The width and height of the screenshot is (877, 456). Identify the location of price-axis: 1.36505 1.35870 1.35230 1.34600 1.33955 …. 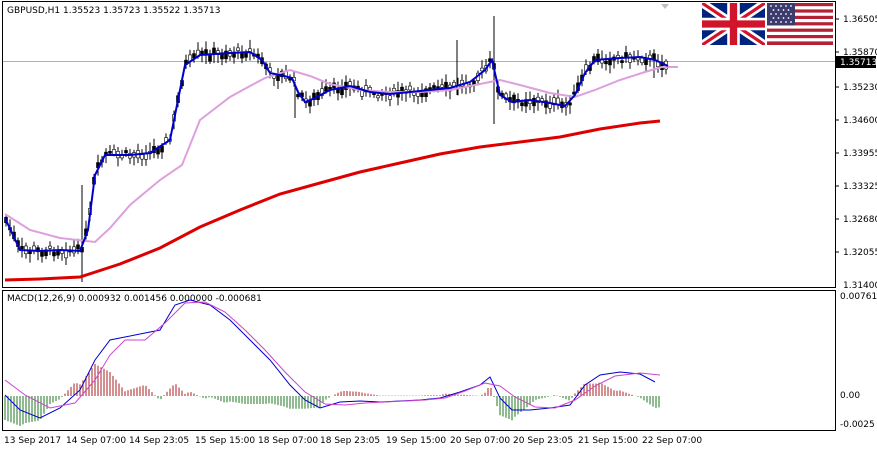
(856, 153).